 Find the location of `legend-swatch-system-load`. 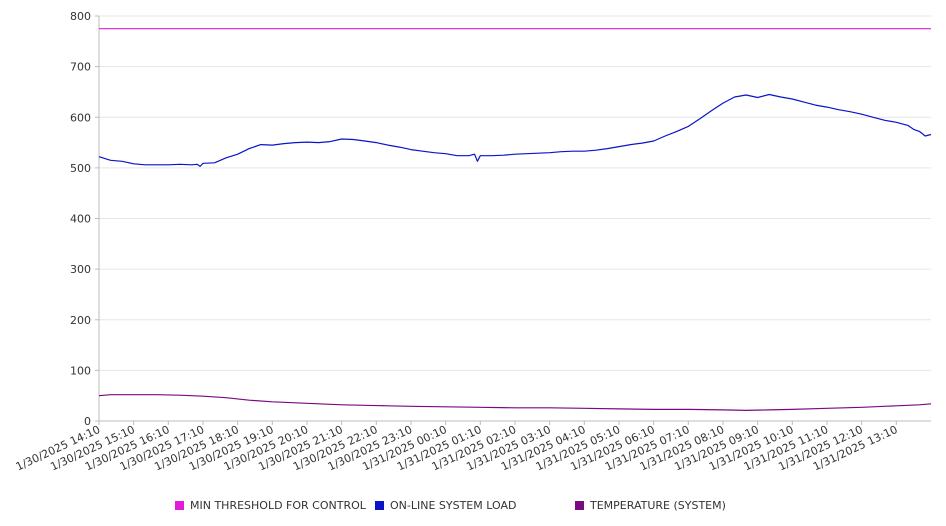

legend-swatch-system-load is located at coordinates (379, 505).